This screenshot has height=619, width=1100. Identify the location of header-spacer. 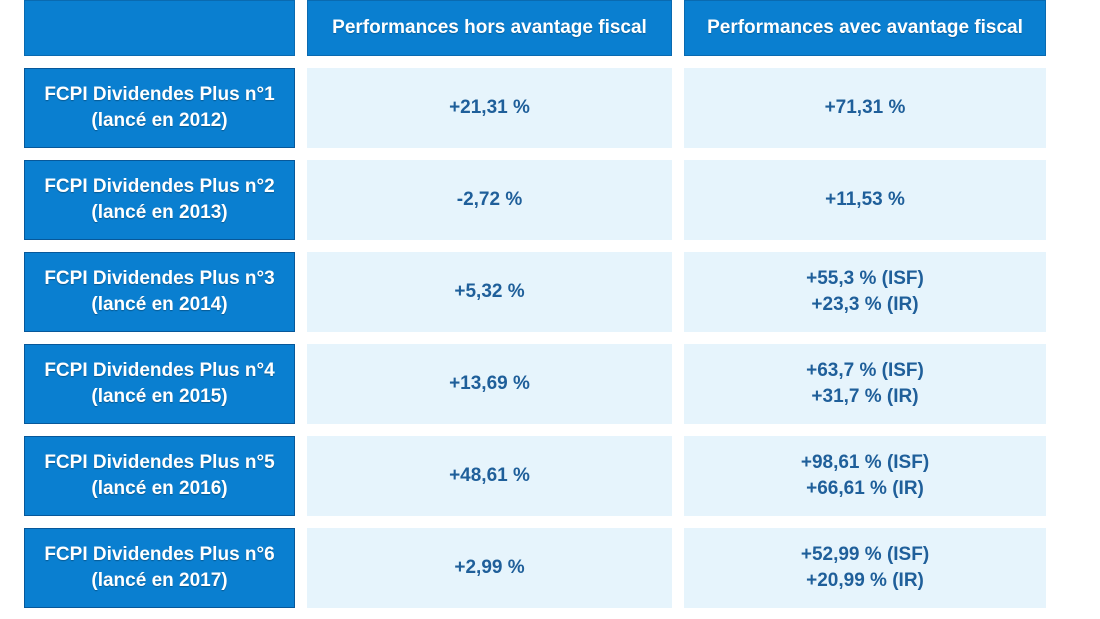
(535, 62).